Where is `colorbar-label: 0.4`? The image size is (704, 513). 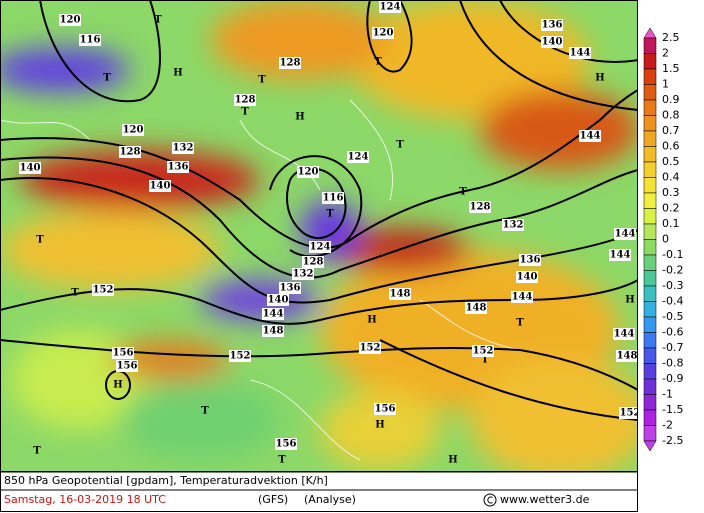 colorbar-label: 0.4 is located at coordinates (671, 177).